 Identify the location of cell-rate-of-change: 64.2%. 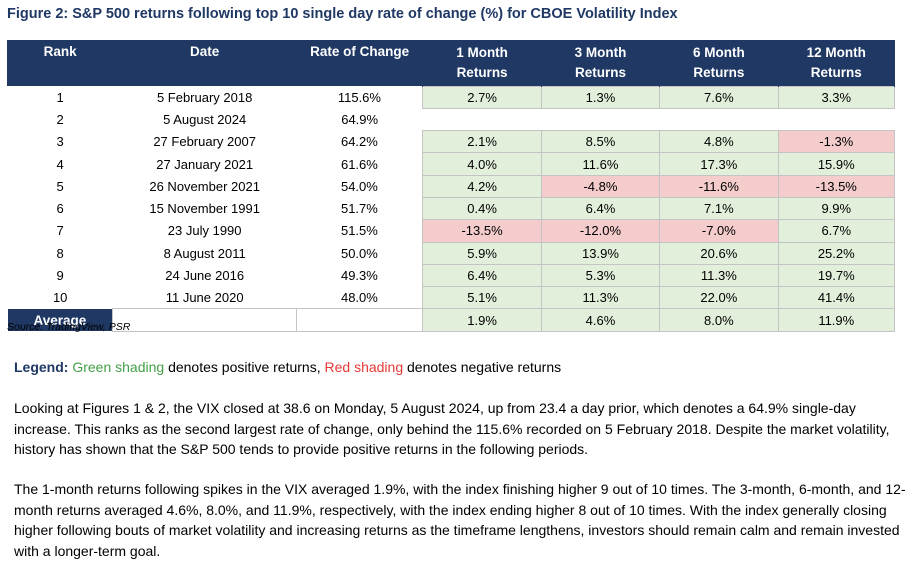
(359, 142).